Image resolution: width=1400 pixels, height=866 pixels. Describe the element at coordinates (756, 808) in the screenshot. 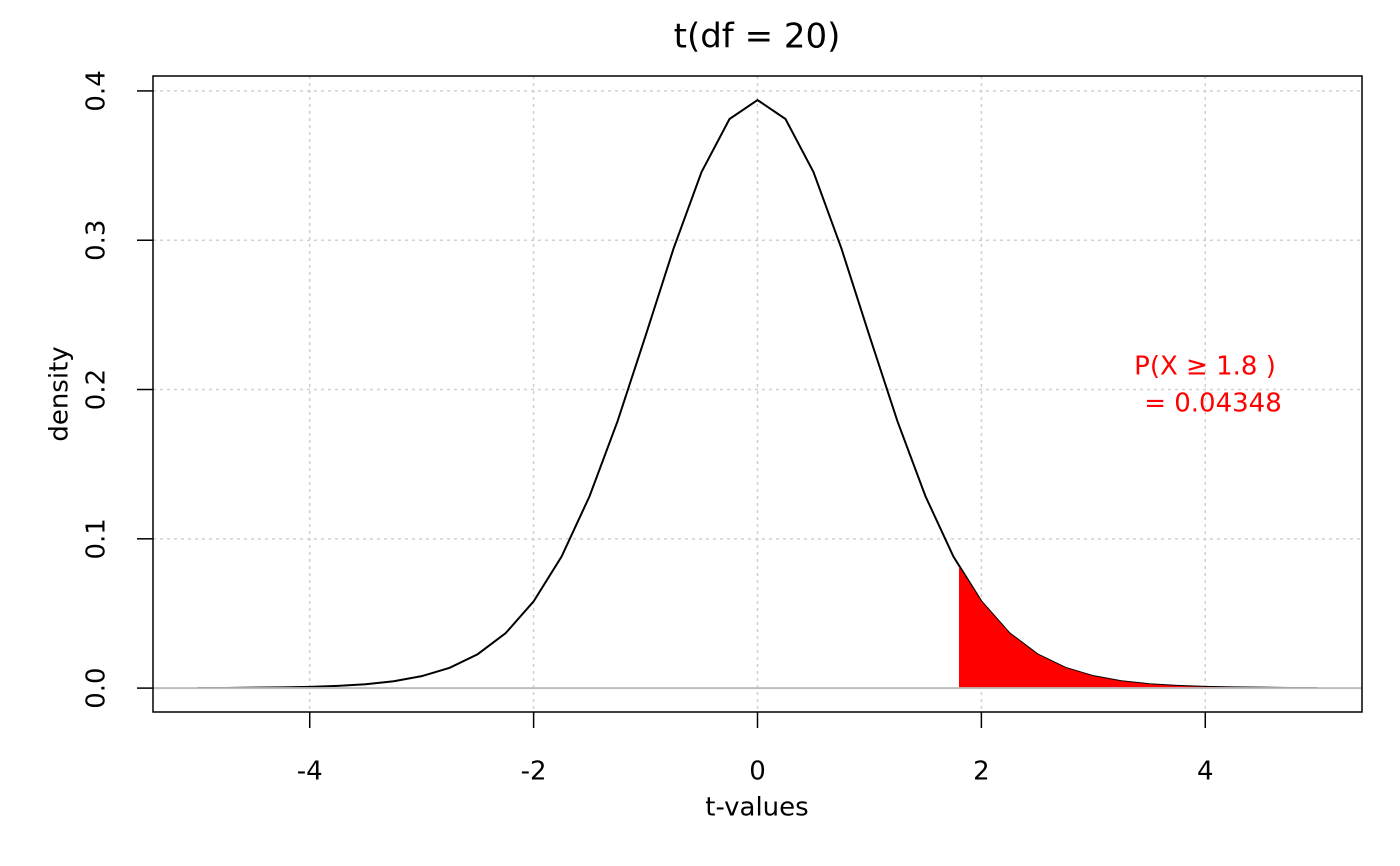

I see `x-axis-label: t-values` at that location.